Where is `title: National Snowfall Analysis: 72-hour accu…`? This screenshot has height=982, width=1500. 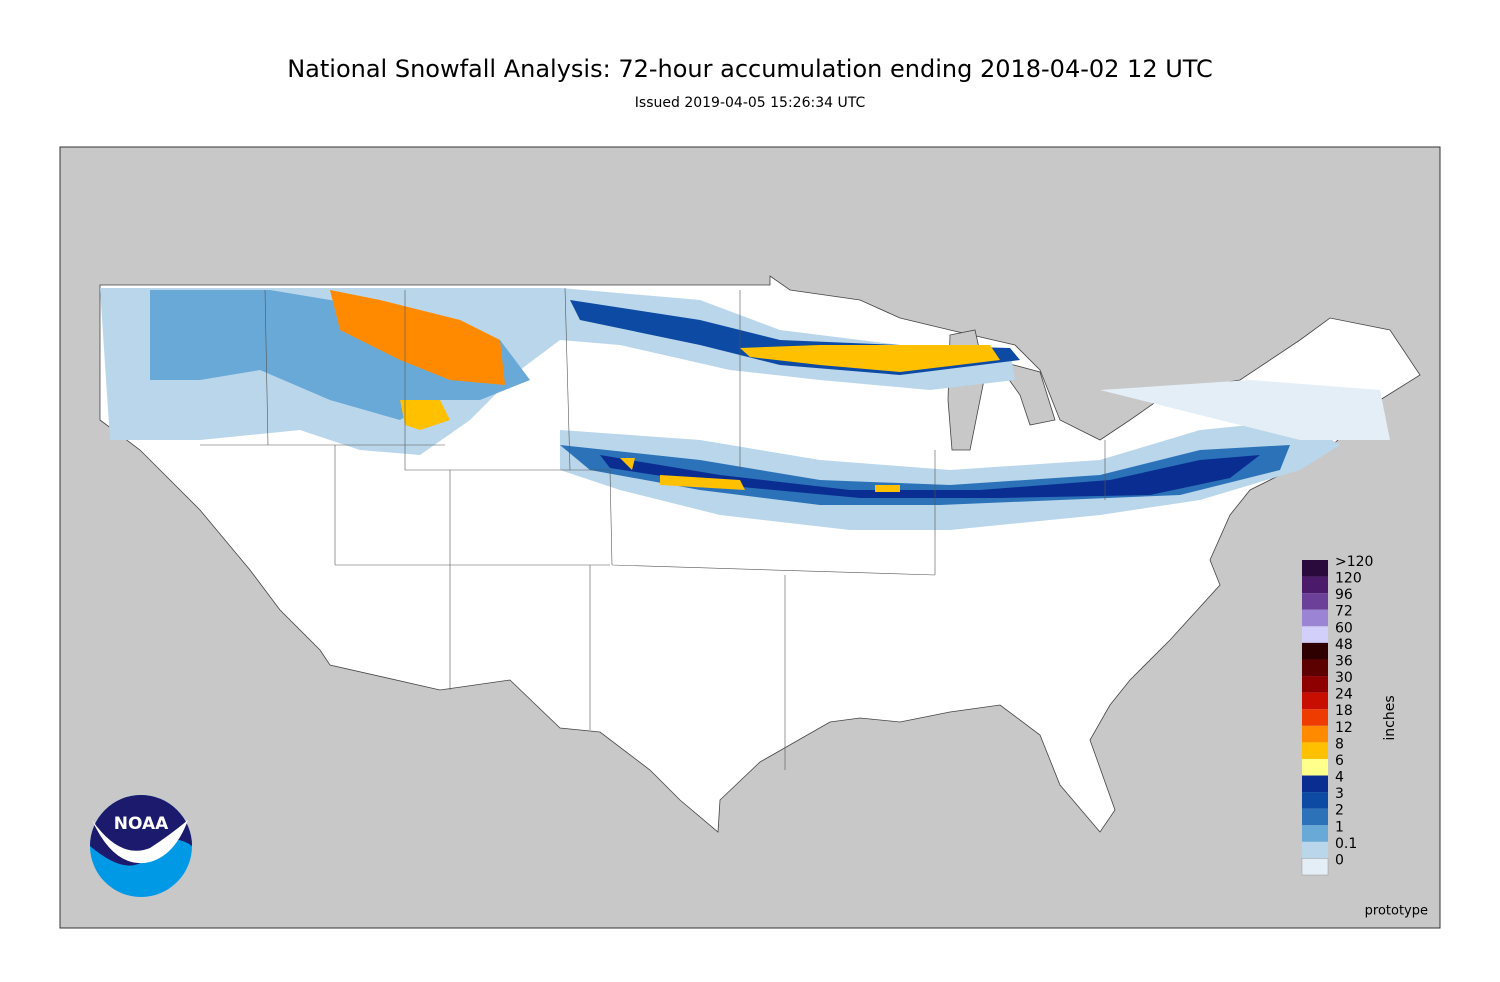
title: National Snowfall Analysis: 72-hour accu… is located at coordinates (750, 69).